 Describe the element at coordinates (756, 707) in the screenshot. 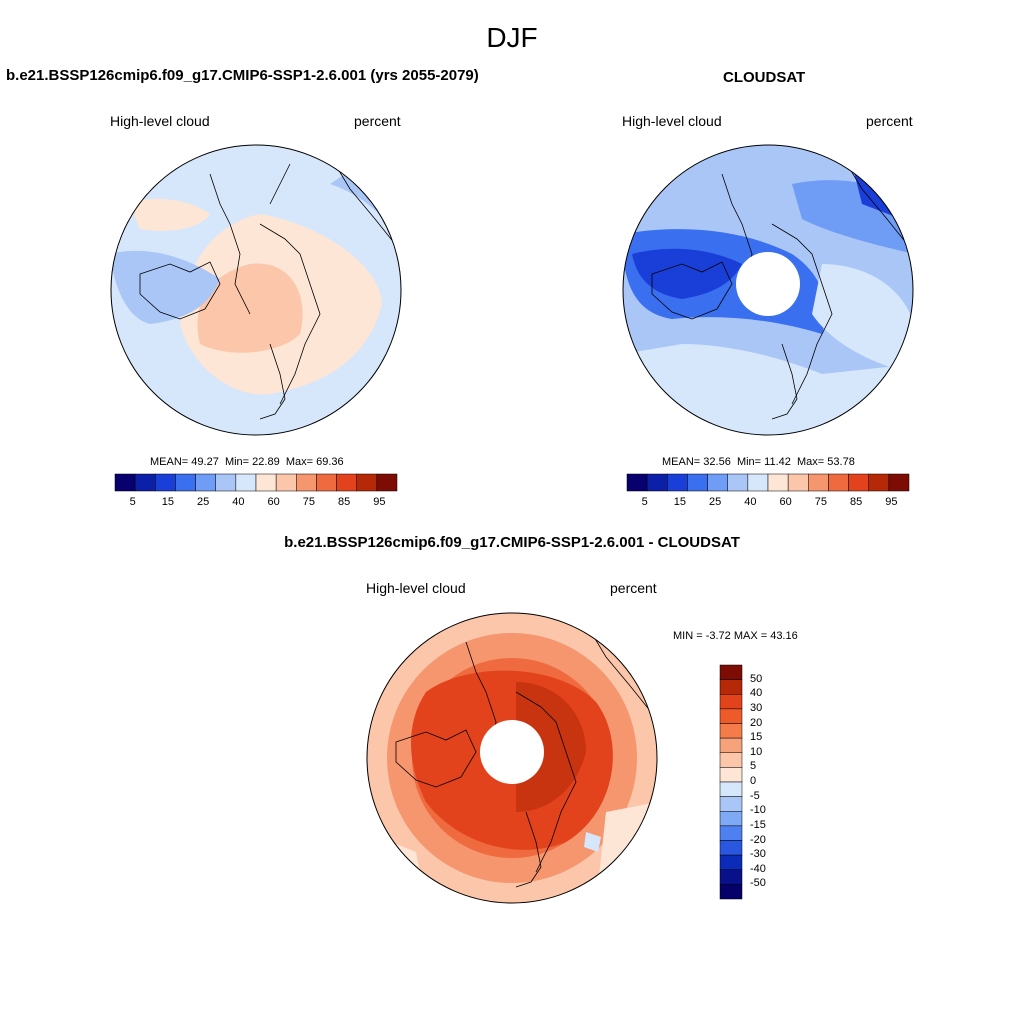

I see `panel3-colorbar-tick-label: 30` at that location.